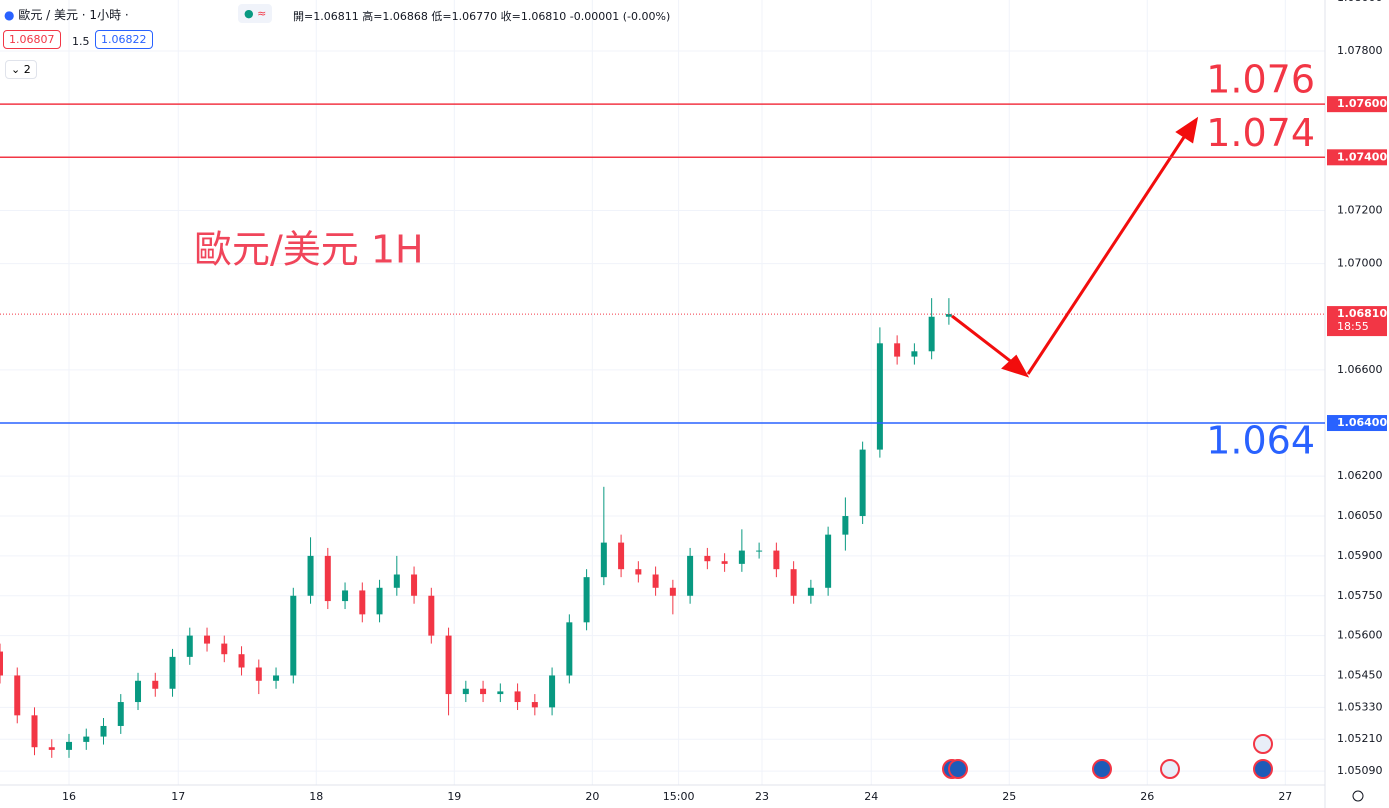 The image size is (1389, 808). I want to click on price-tag-label: 1.07600, so click(1362, 103).